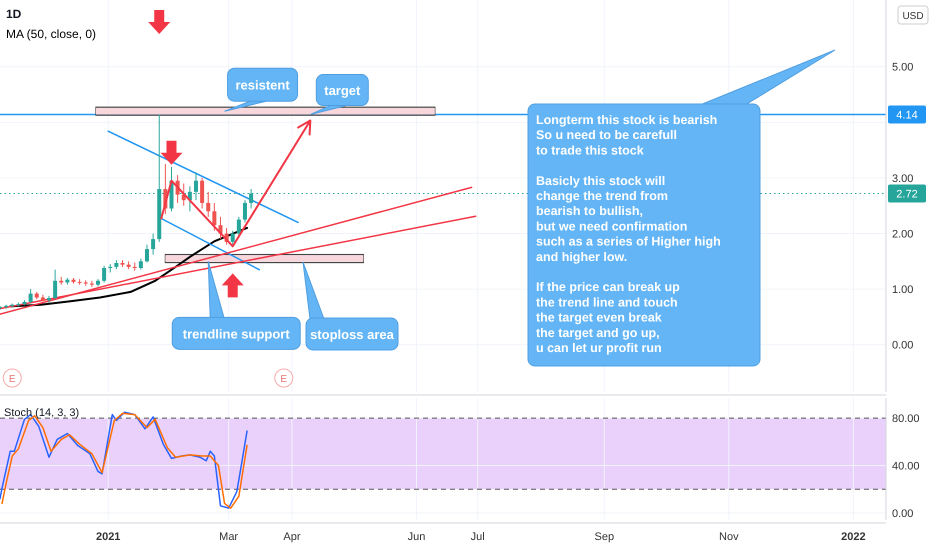  Describe the element at coordinates (14, 14) in the screenshot. I see `text: 1D` at that location.